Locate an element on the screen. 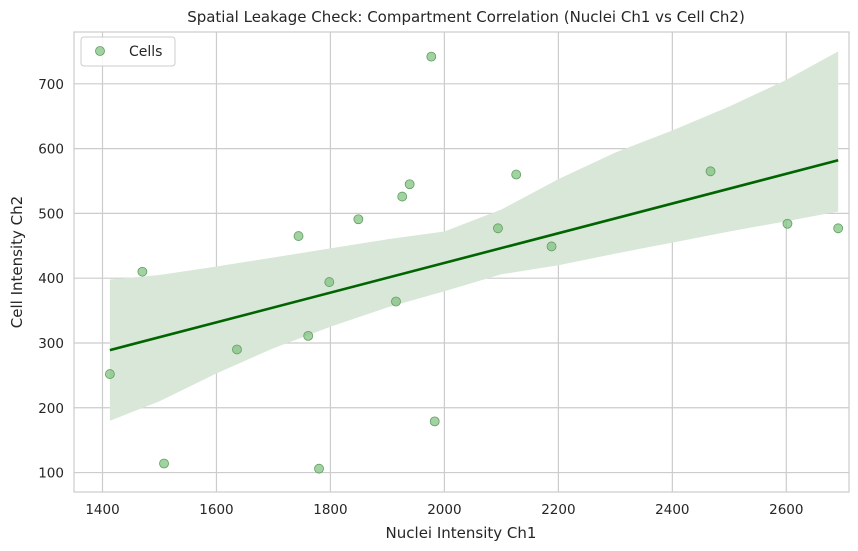 Image resolution: width=858 pixels, height=551 pixels. legend-label: Cells is located at coordinates (145, 52).